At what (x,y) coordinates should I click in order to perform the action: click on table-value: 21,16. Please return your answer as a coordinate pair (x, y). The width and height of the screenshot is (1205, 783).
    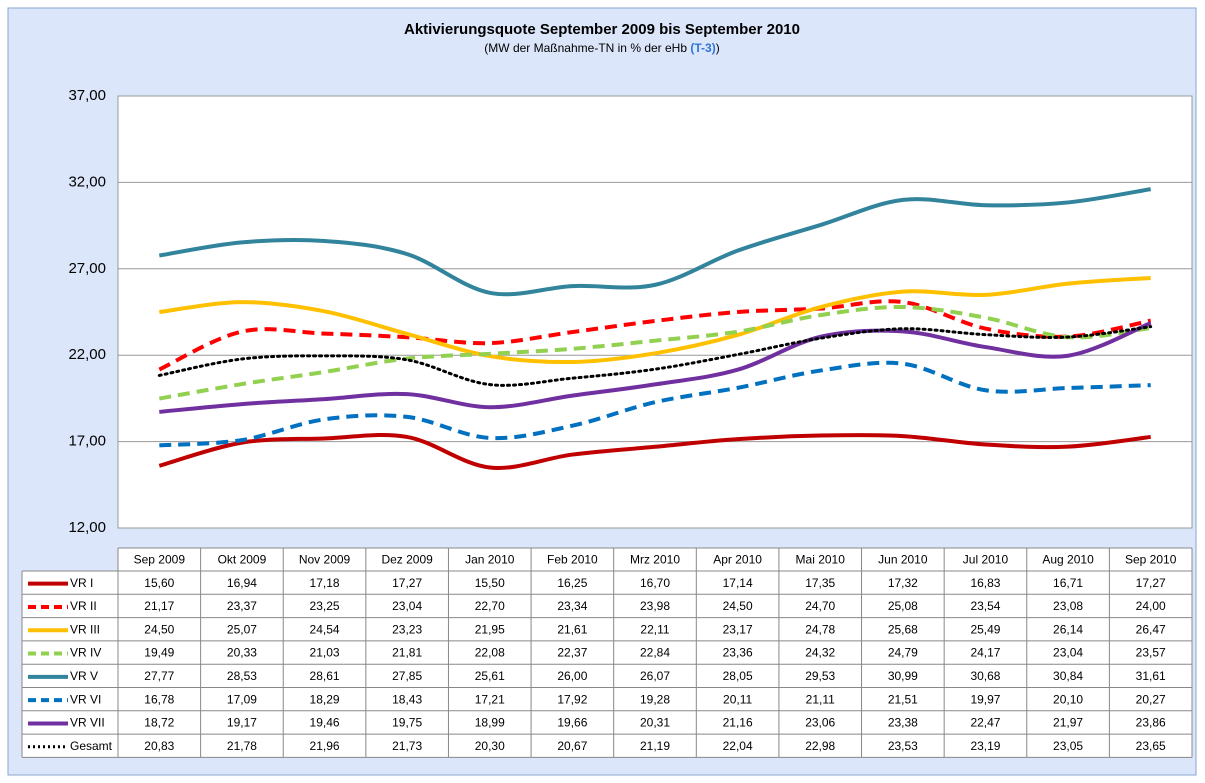
    Looking at the image, I should click on (738, 723).